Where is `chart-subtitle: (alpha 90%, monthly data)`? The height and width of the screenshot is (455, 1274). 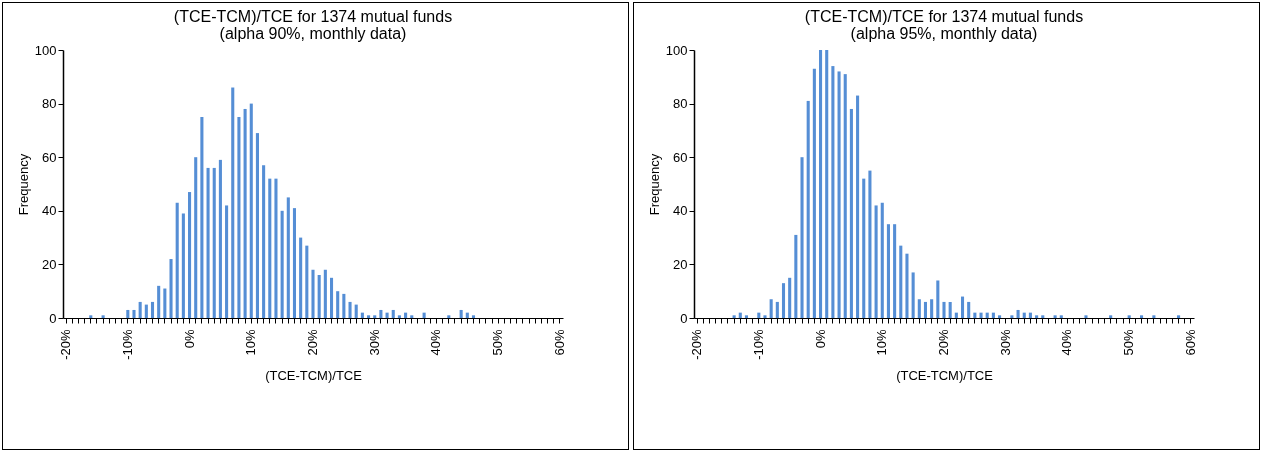 chart-subtitle: (alpha 90%, monthly data) is located at coordinates (313, 33).